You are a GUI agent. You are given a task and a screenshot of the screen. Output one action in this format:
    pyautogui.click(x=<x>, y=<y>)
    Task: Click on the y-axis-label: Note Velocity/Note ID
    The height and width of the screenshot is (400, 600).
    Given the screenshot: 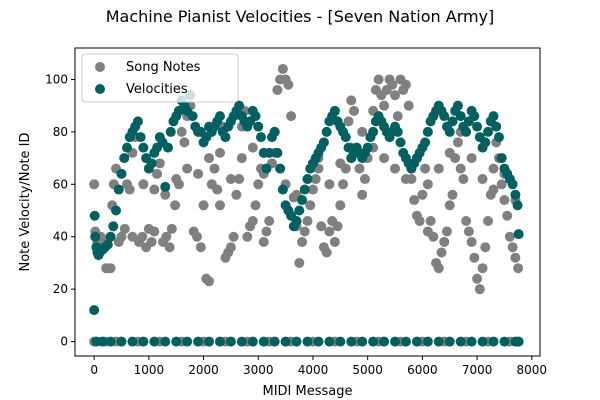 What is the action you would take?
    pyautogui.click(x=25, y=201)
    